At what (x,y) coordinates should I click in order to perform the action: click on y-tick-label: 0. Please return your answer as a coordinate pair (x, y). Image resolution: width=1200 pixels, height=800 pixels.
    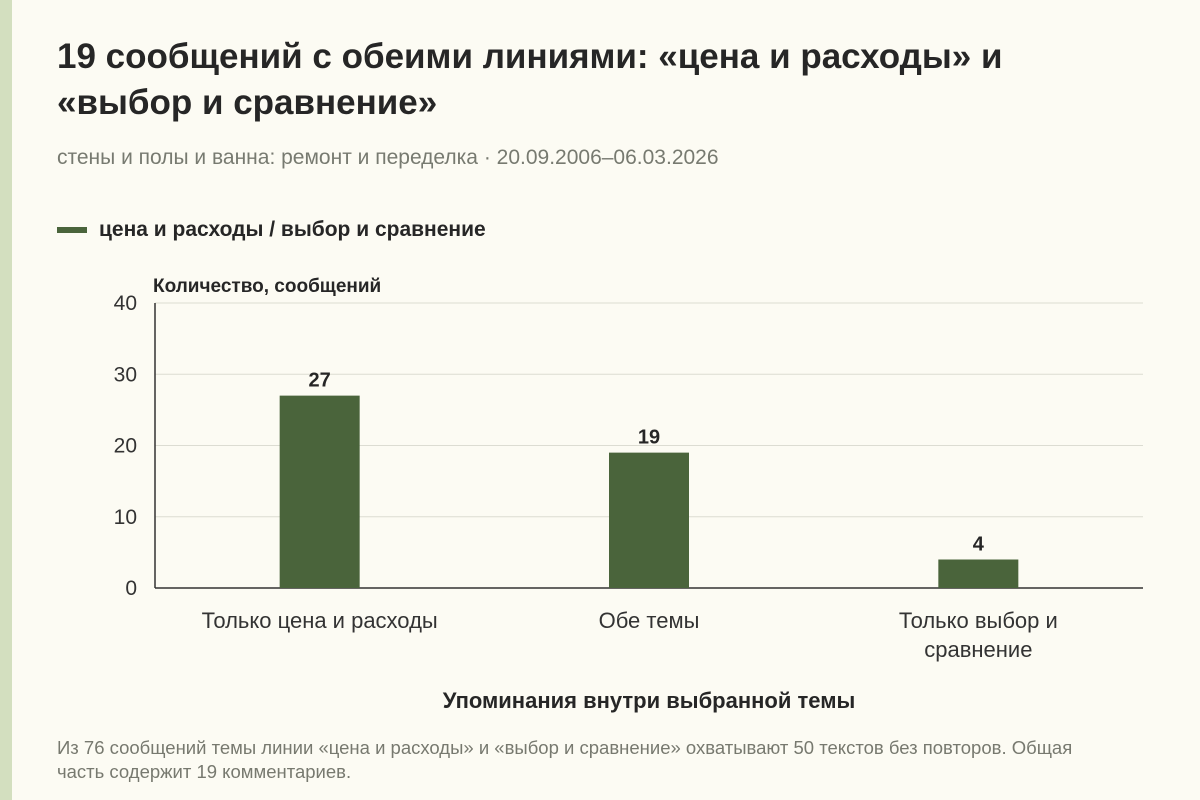
    Looking at the image, I should click on (131, 588).